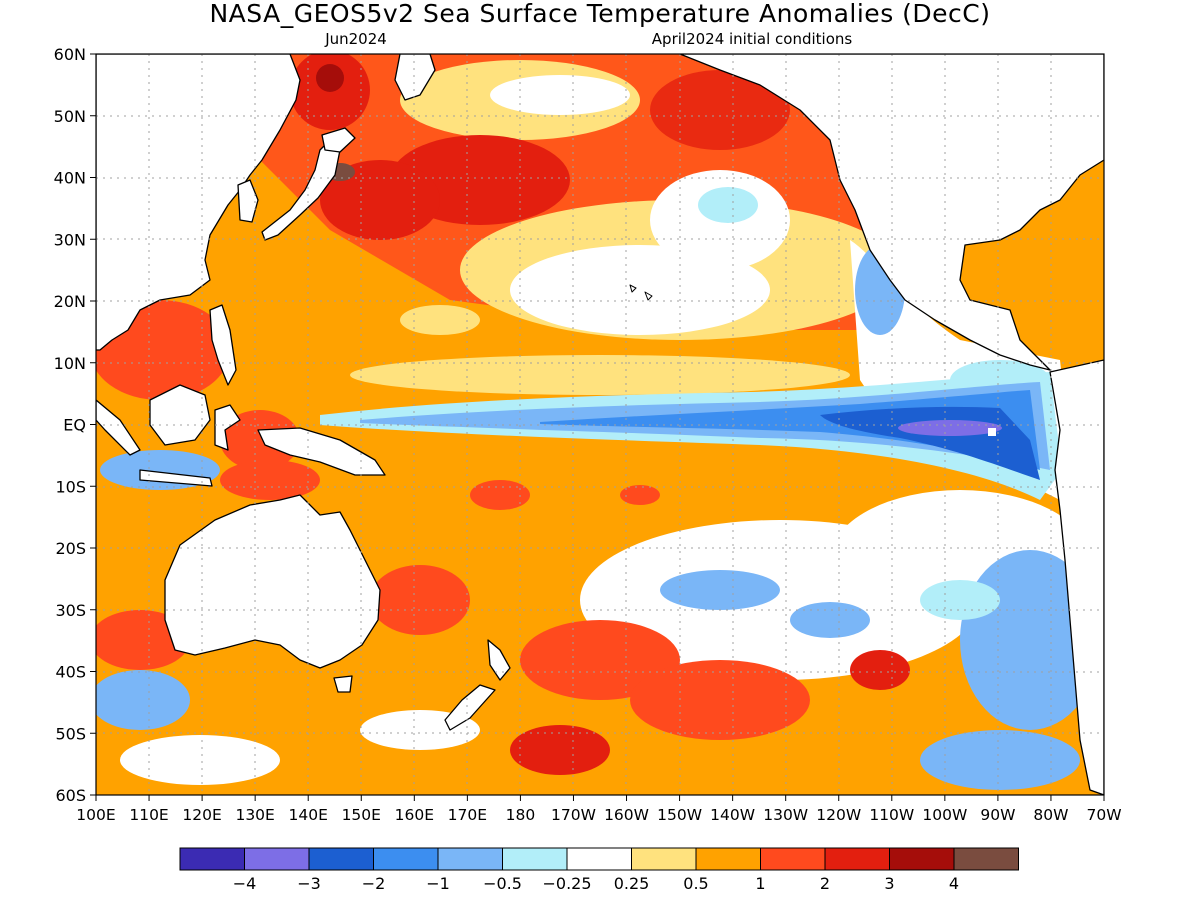 Image resolution: width=1200 pixels, height=900 pixels. What do you see at coordinates (70, 239) in the screenshot?
I see `lat-tick-label: 30N` at bounding box center [70, 239].